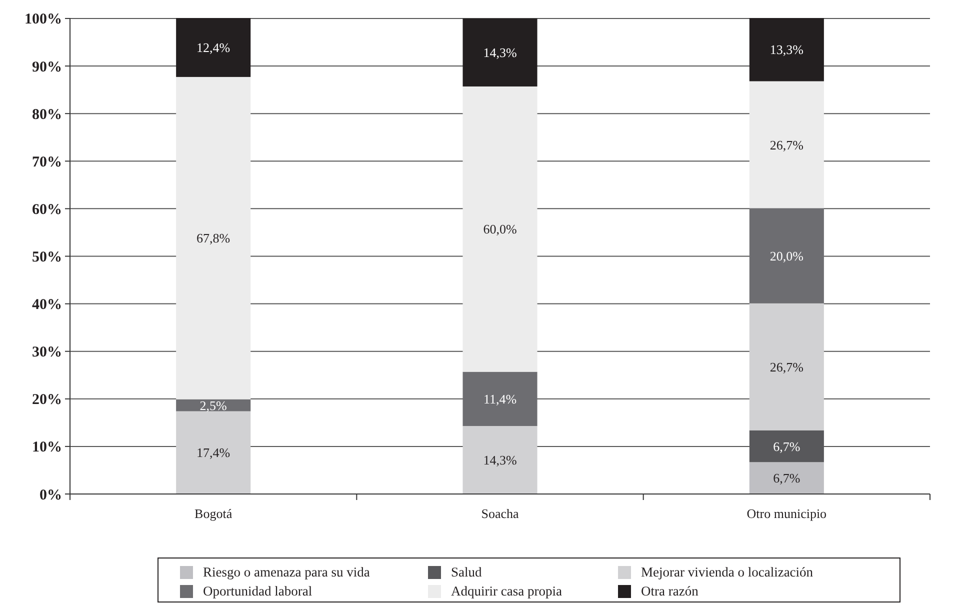  I want to click on data-label: 17,4%, so click(213, 452).